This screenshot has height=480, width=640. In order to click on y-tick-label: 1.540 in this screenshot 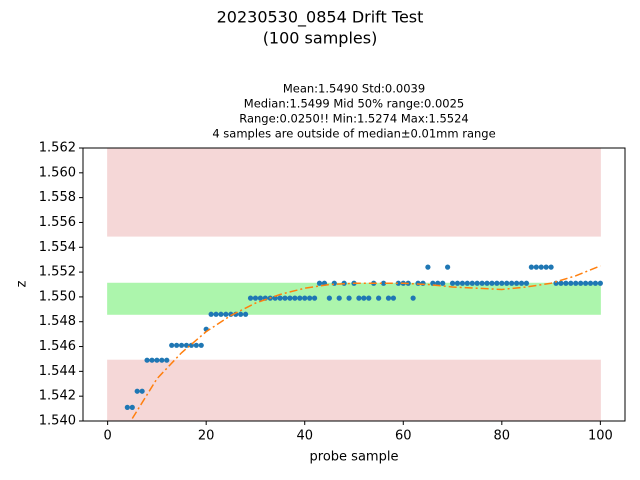, I will do `click(57, 421)`.